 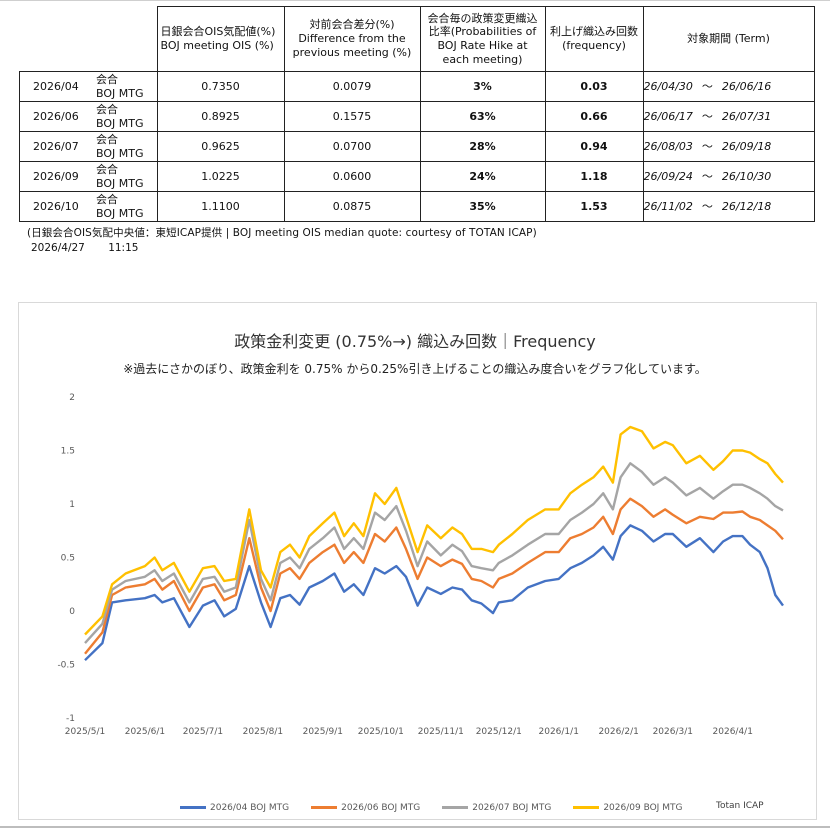 I want to click on legend-item: 2026/09 BOJ MTG, so click(x=627, y=808).